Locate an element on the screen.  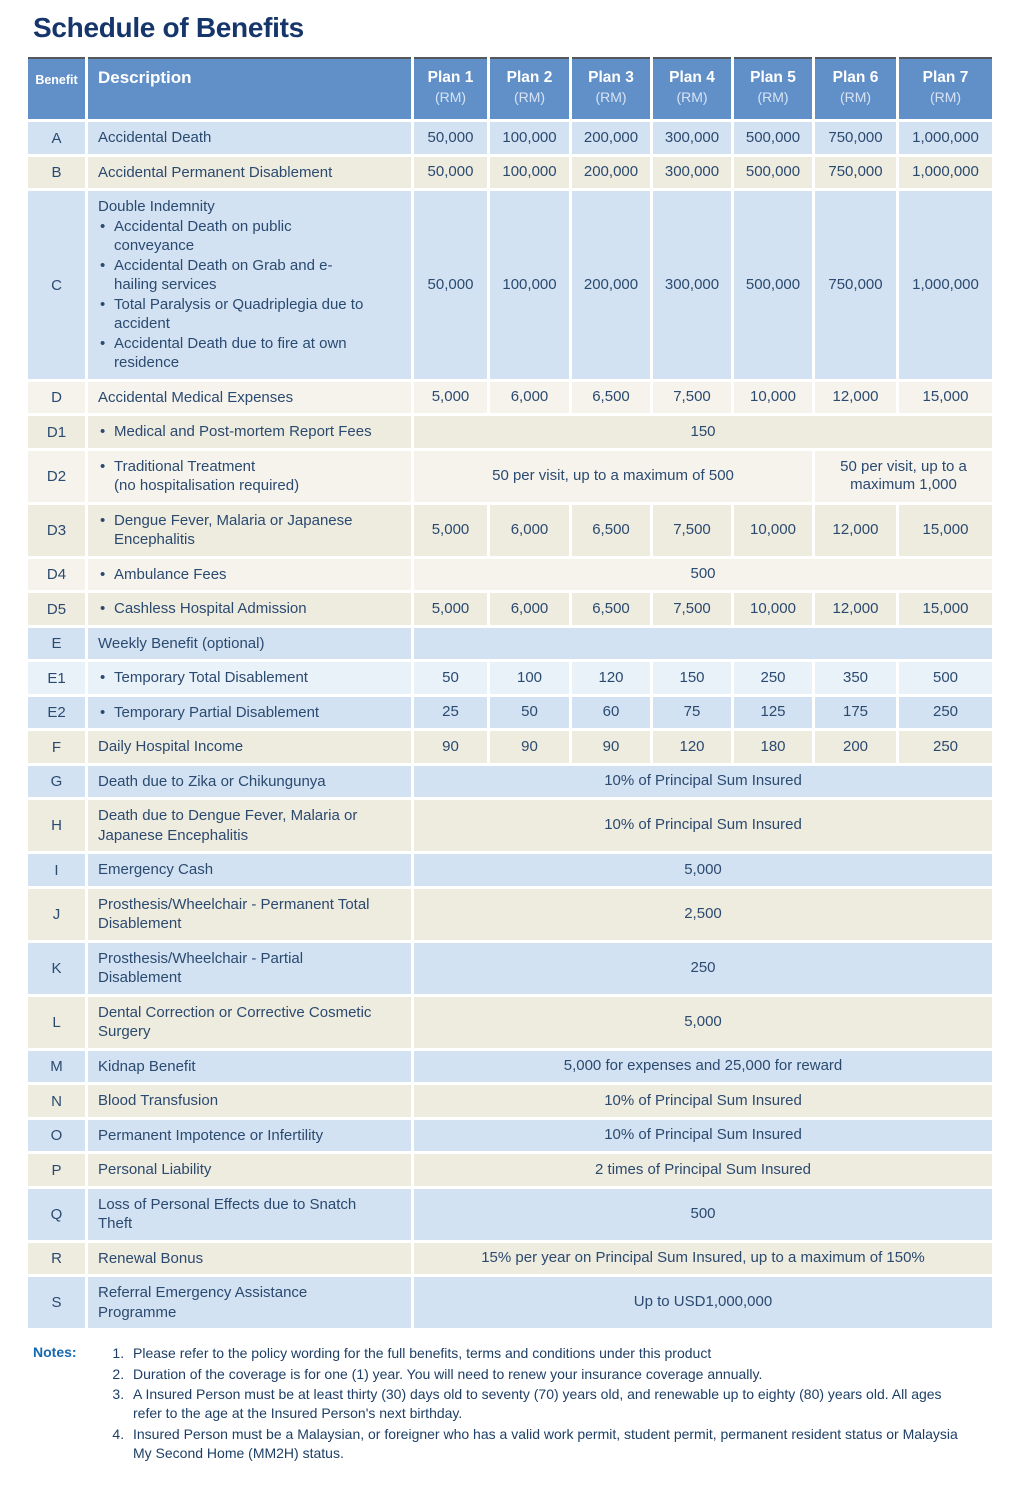
plan-name-label: Plan 5 is located at coordinates (773, 77).